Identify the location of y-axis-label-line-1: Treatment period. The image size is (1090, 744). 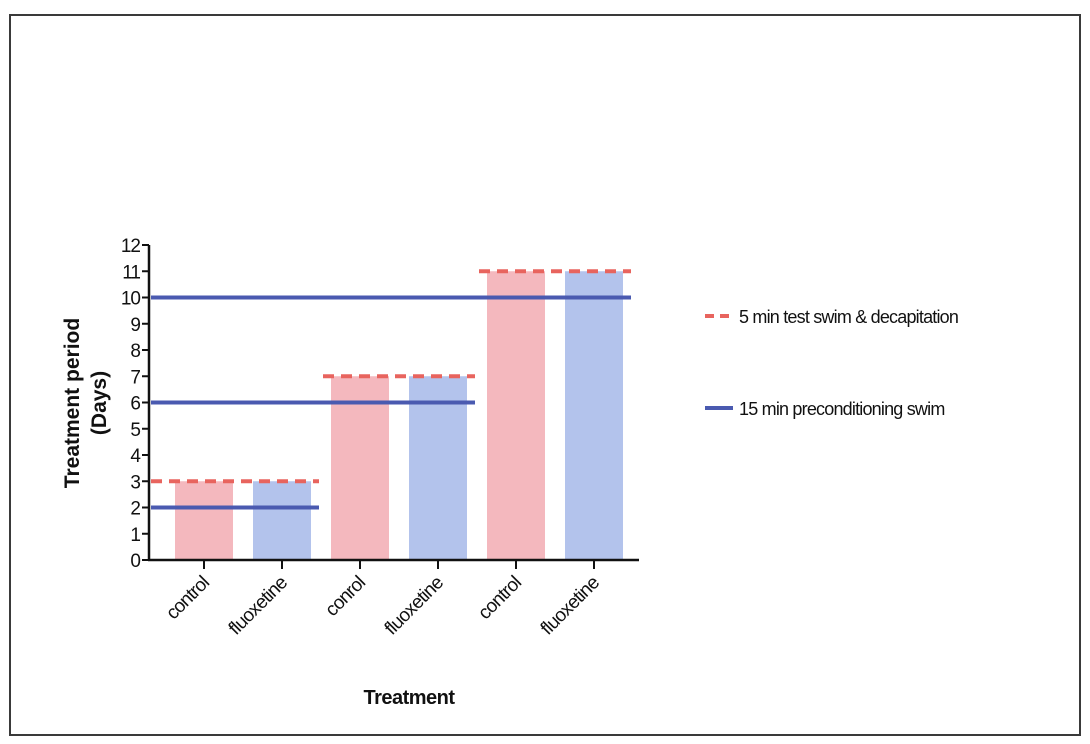
(72, 403).